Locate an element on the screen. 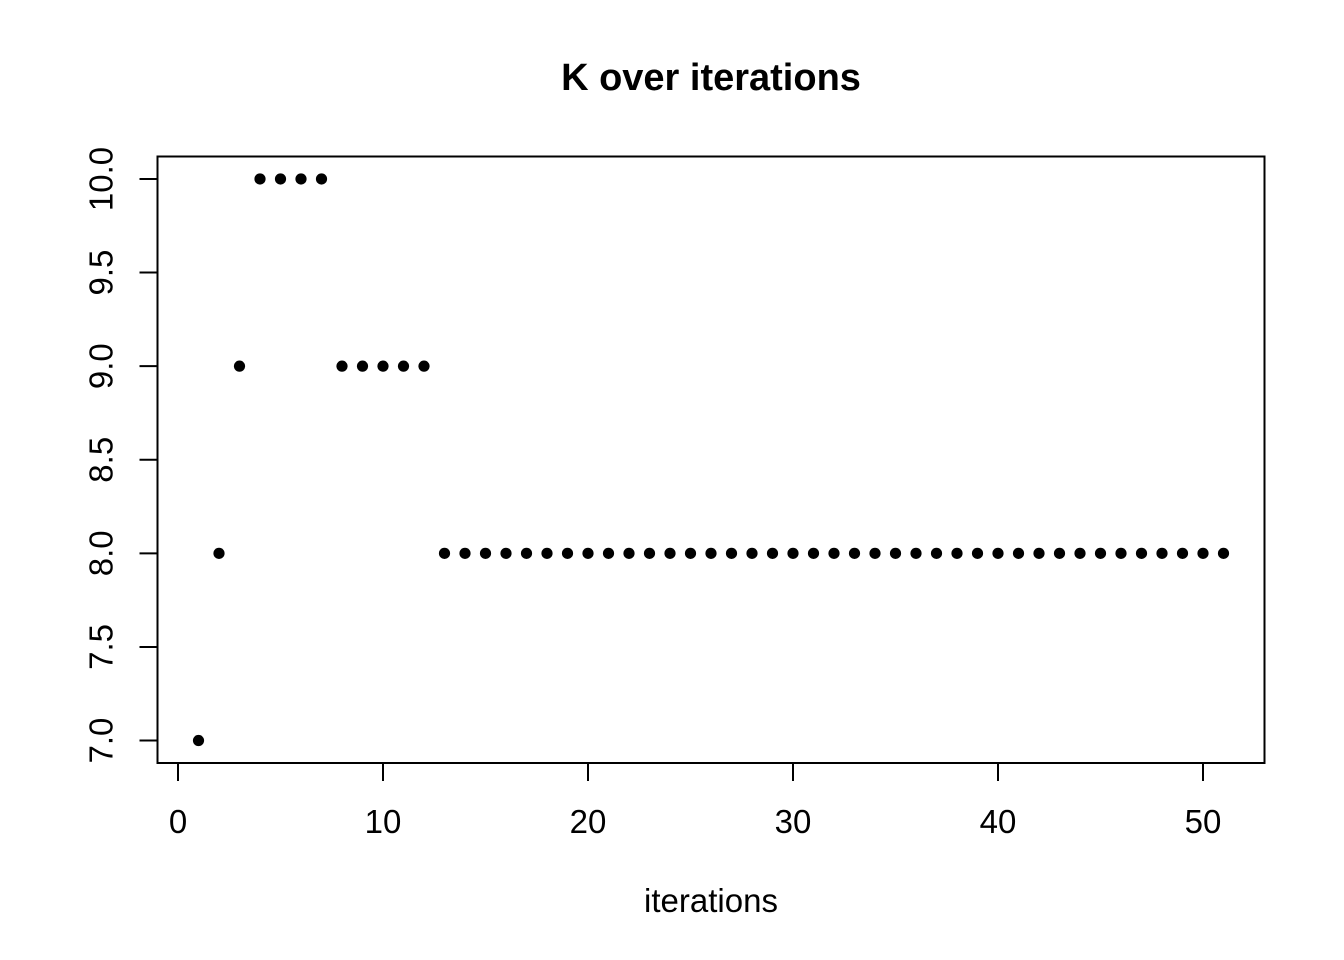  x-tick-label: 40 is located at coordinates (998, 821).